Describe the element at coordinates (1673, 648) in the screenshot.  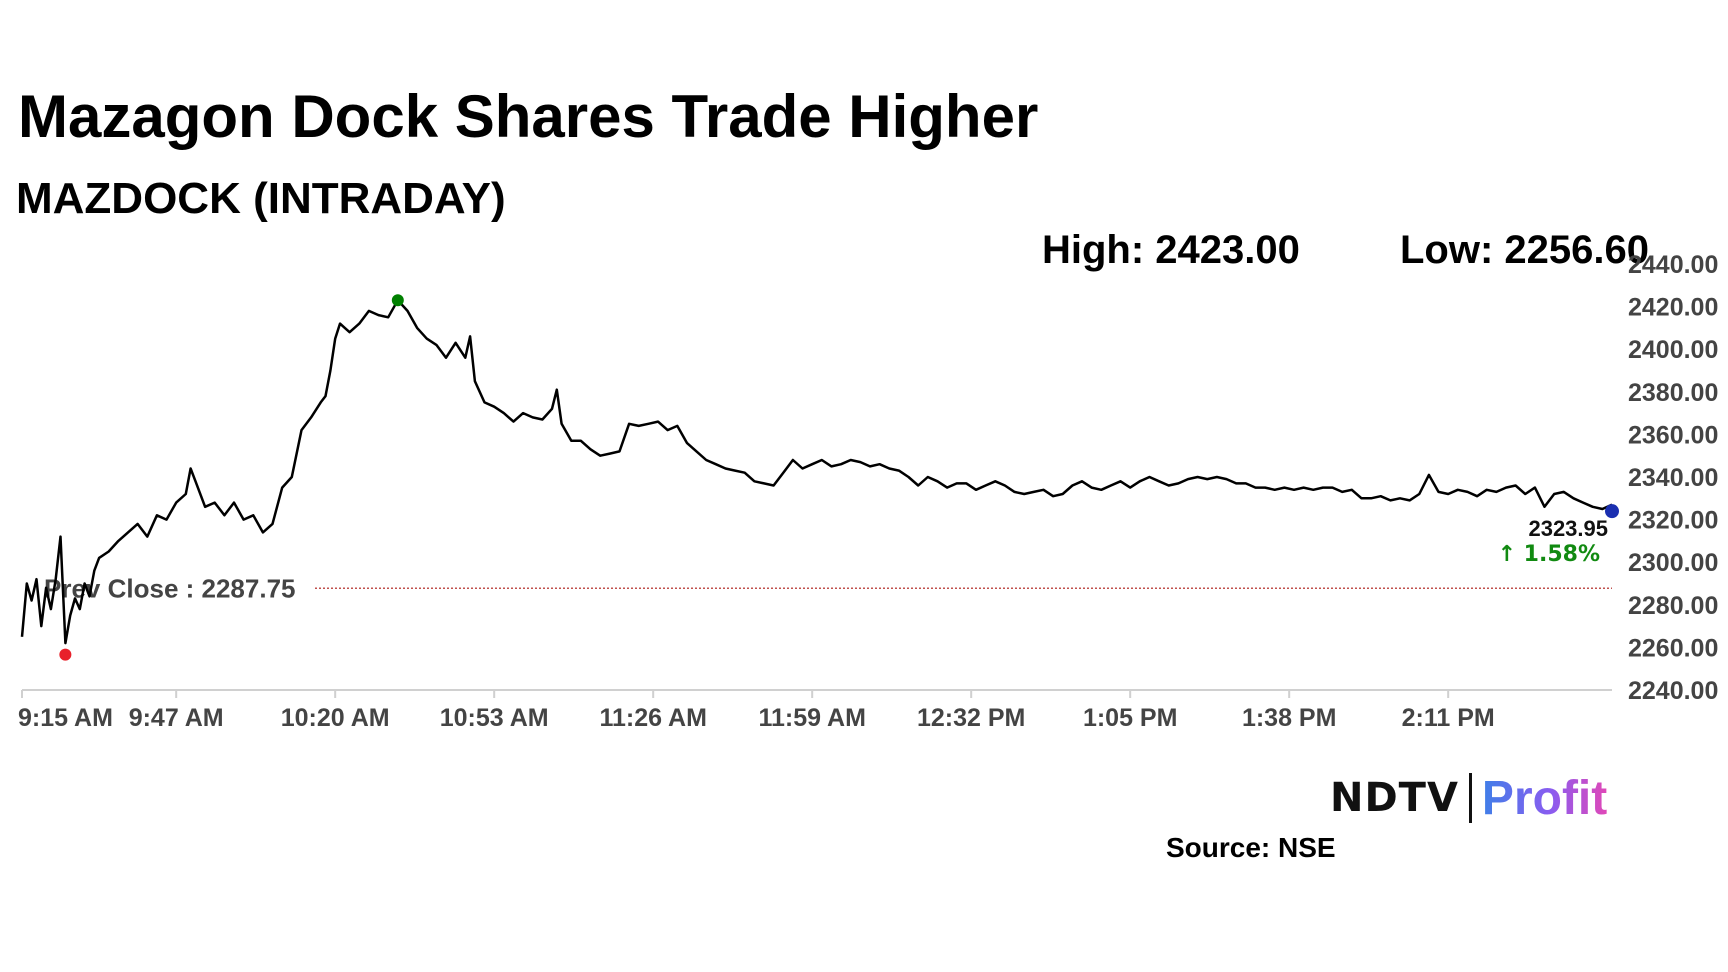
I see `y-tick-label: 2260.00` at that location.